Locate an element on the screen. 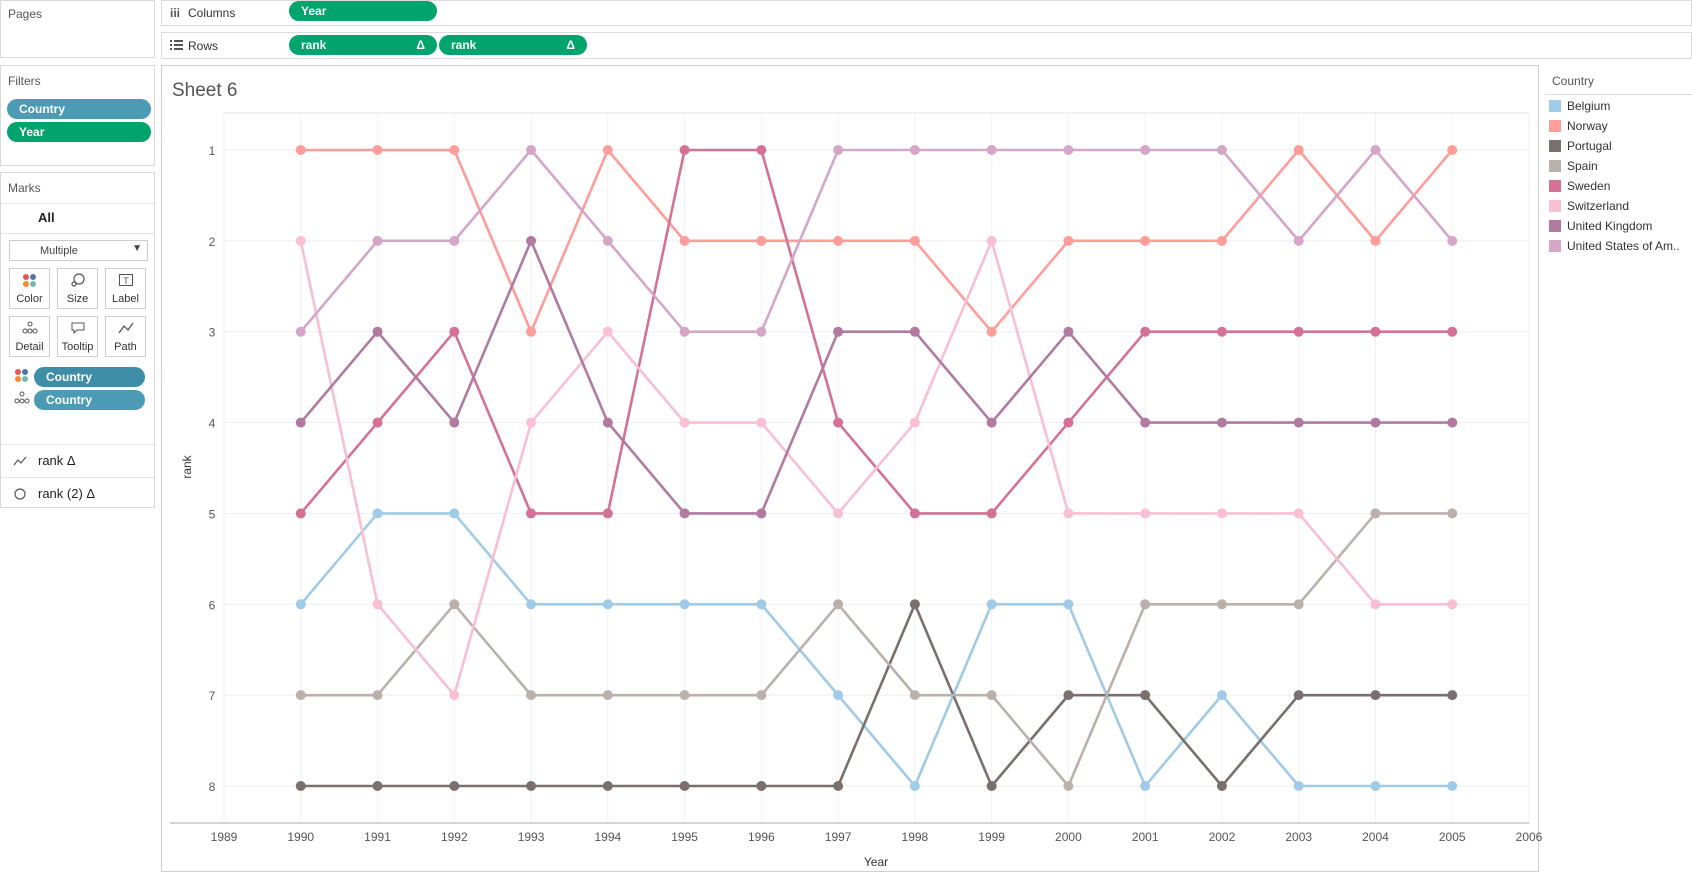 The height and width of the screenshot is (872, 1692). filters-title: Filters is located at coordinates (24, 81).